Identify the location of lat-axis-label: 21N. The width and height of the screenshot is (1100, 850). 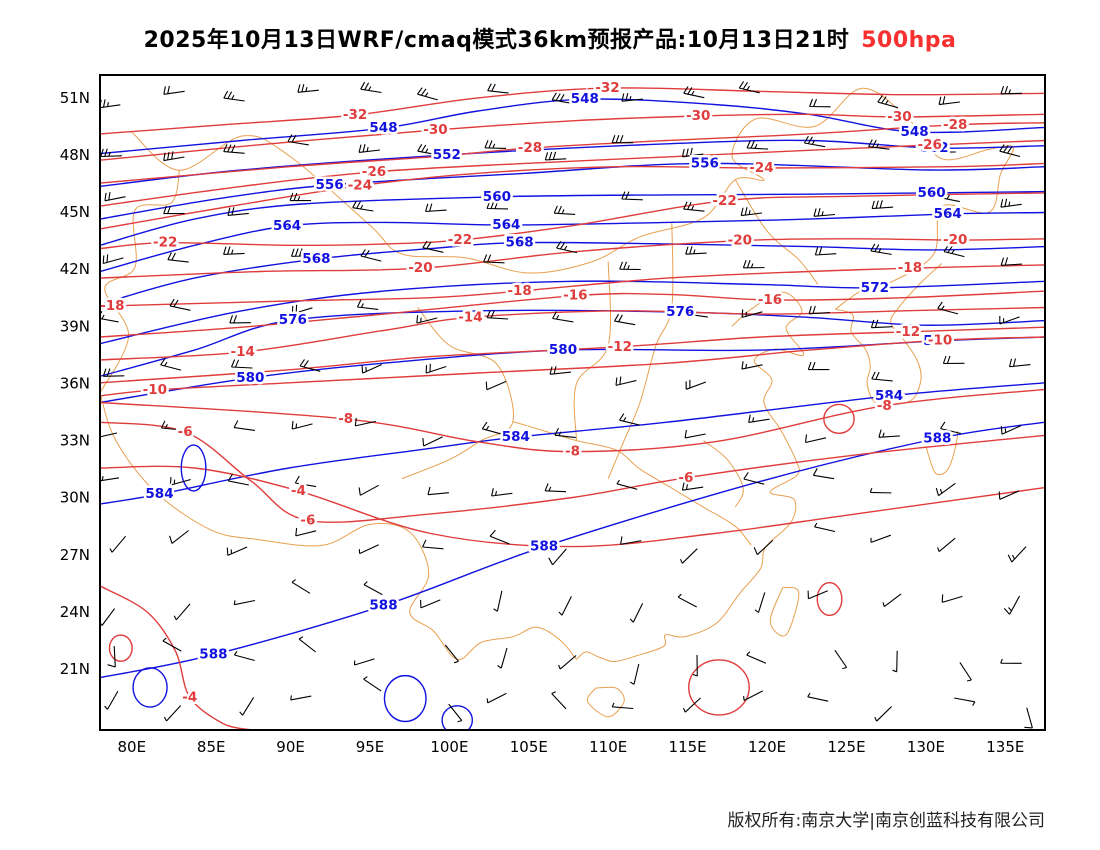
(75, 669).